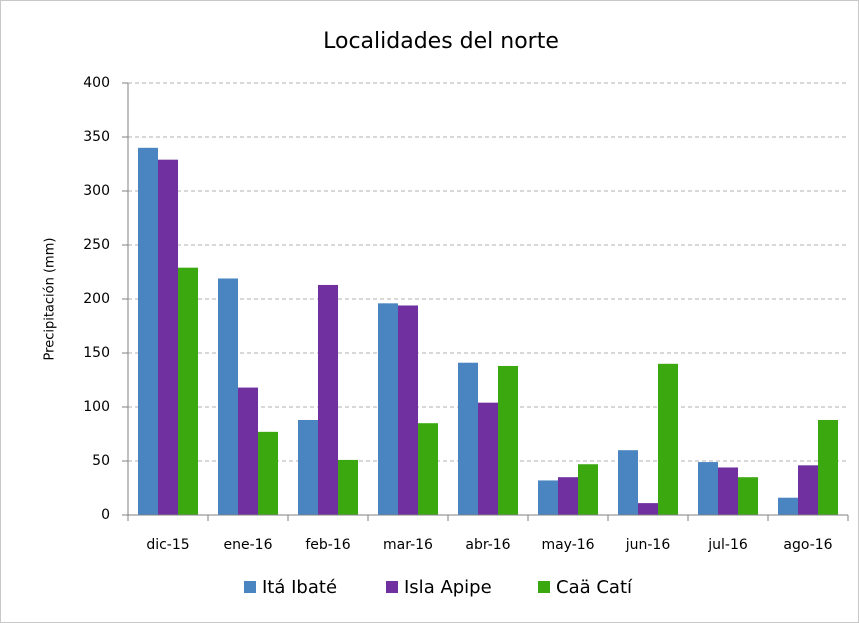 The image size is (859, 623). Describe the element at coordinates (105, 515) in the screenshot. I see `y-tick-label: 0` at that location.